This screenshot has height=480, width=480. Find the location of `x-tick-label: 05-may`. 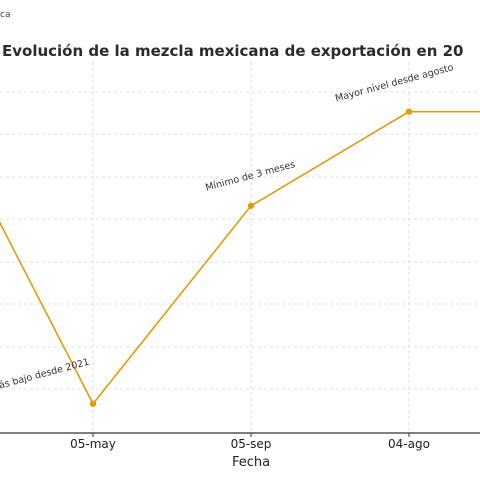

x-tick-label: 05-may is located at coordinates (93, 444).